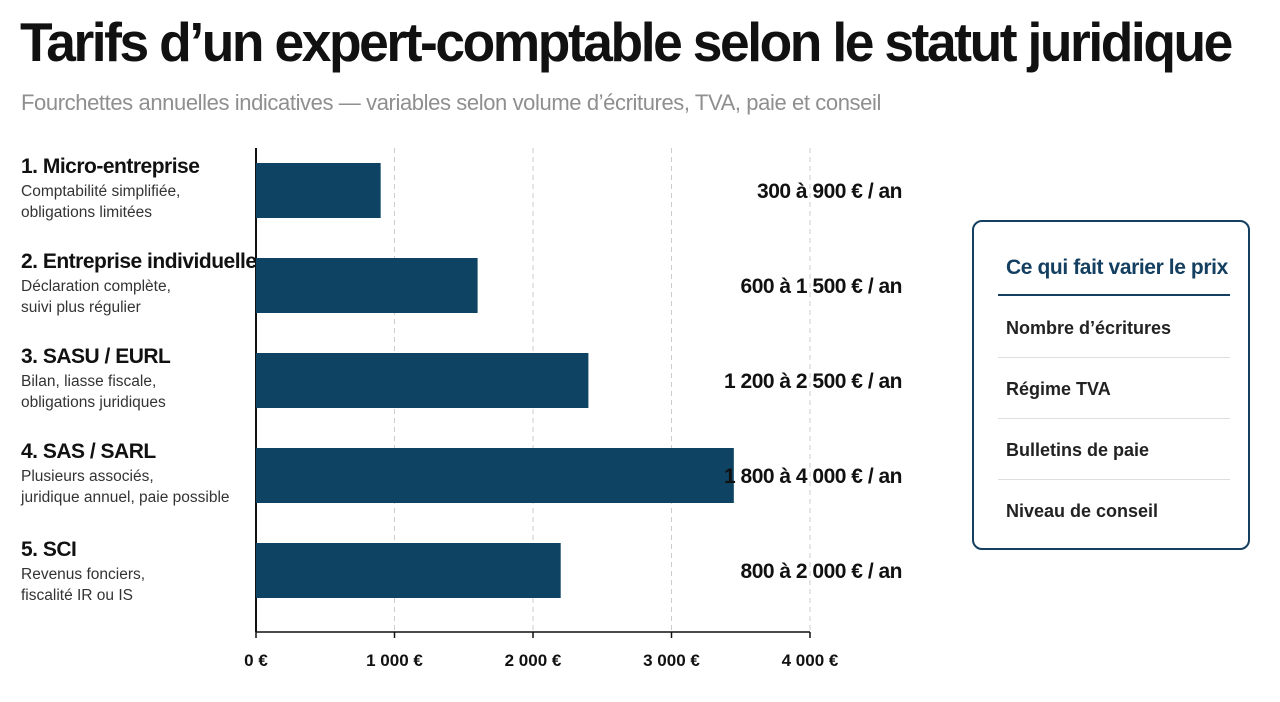  Describe the element at coordinates (110, 166) in the screenshot. I see `category-name: 1. Micro-entreprise` at that location.